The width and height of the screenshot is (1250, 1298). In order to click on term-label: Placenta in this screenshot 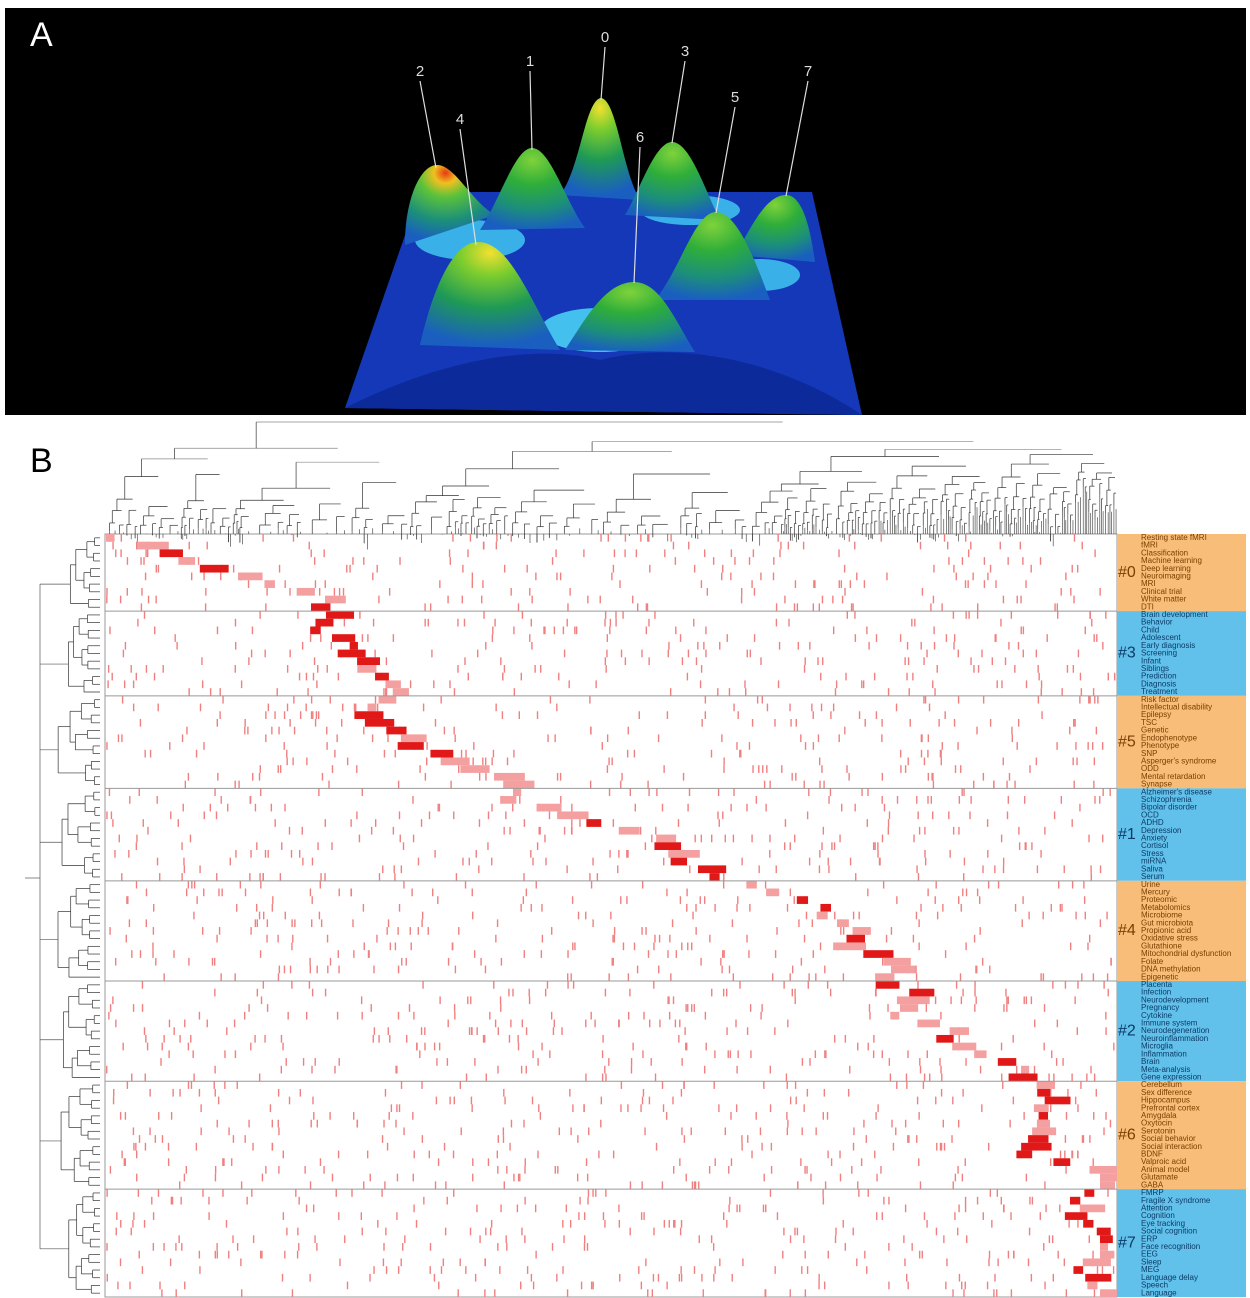, I will do `click(1157, 984)`.